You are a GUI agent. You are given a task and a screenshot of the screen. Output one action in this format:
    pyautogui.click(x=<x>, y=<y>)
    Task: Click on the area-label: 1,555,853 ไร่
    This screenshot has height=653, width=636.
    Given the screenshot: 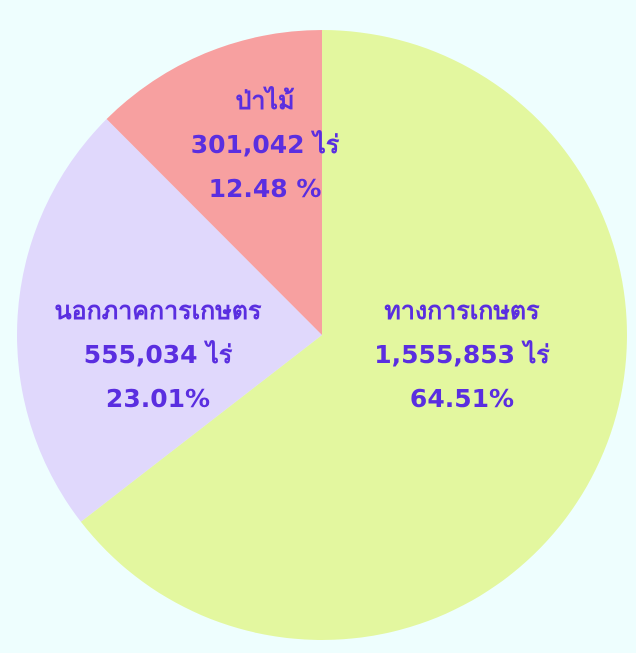 What is the action you would take?
    pyautogui.click(x=462, y=354)
    